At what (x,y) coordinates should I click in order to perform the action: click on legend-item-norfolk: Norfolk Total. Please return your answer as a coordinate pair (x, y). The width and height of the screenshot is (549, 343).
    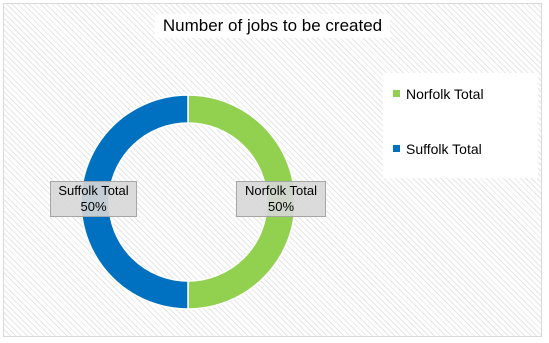
    Looking at the image, I should click on (438, 94).